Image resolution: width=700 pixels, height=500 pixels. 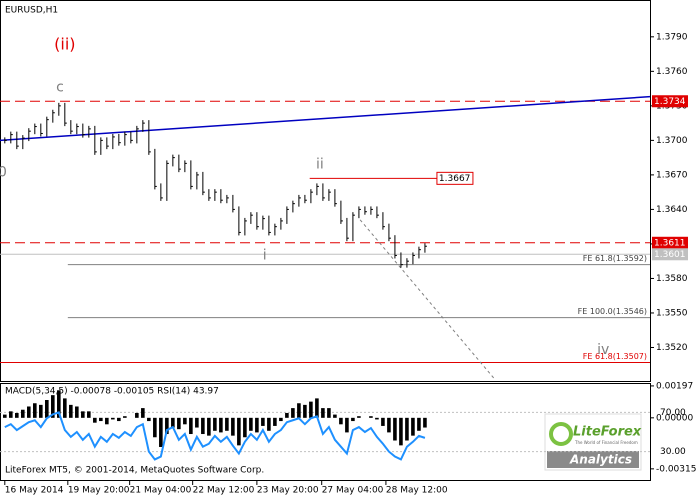 What do you see at coordinates (31, 11) in the screenshot?
I see `chart-title: EURUSD,H1` at bounding box center [31, 11].